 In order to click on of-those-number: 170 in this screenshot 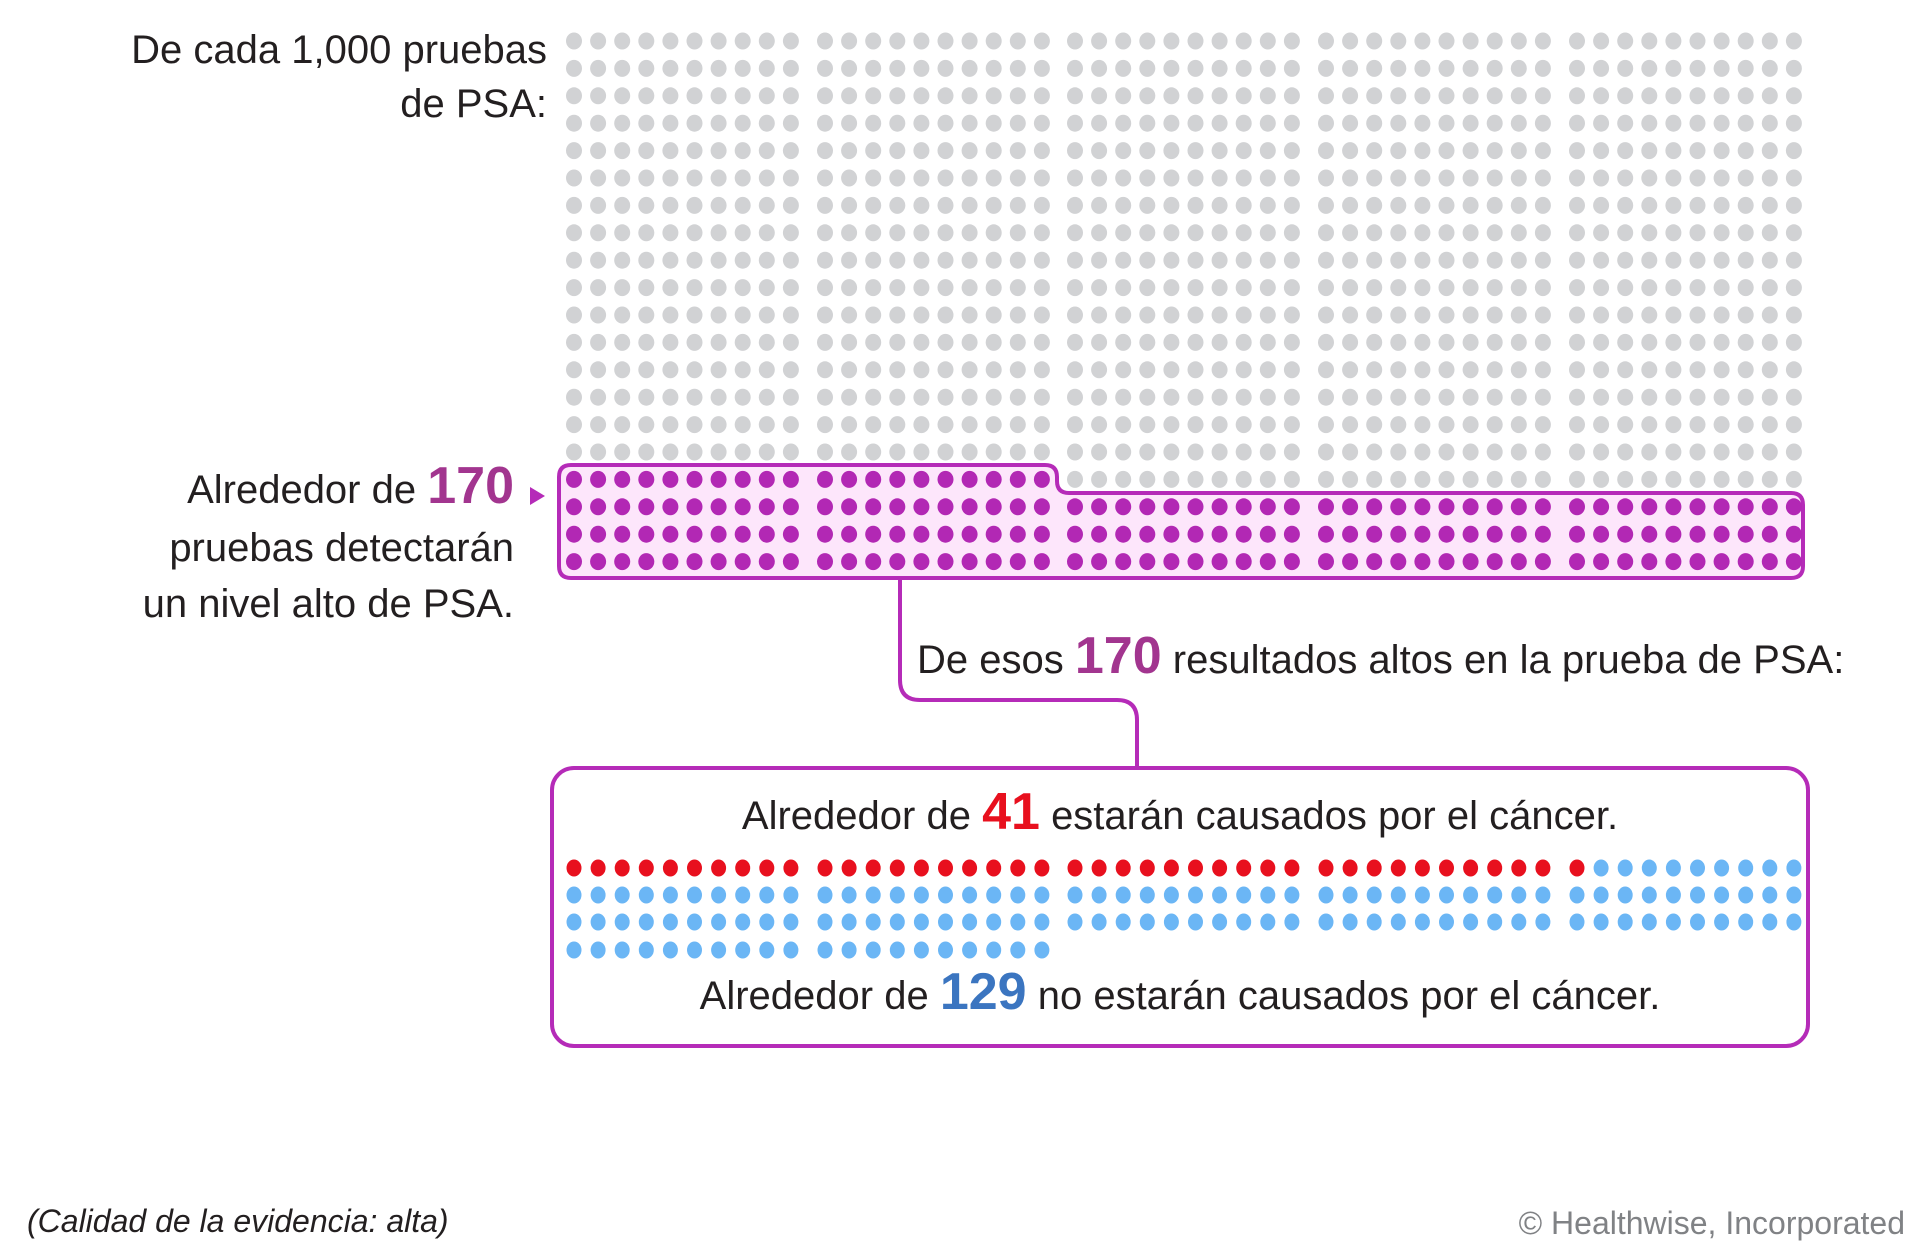, I will do `click(1118, 656)`.